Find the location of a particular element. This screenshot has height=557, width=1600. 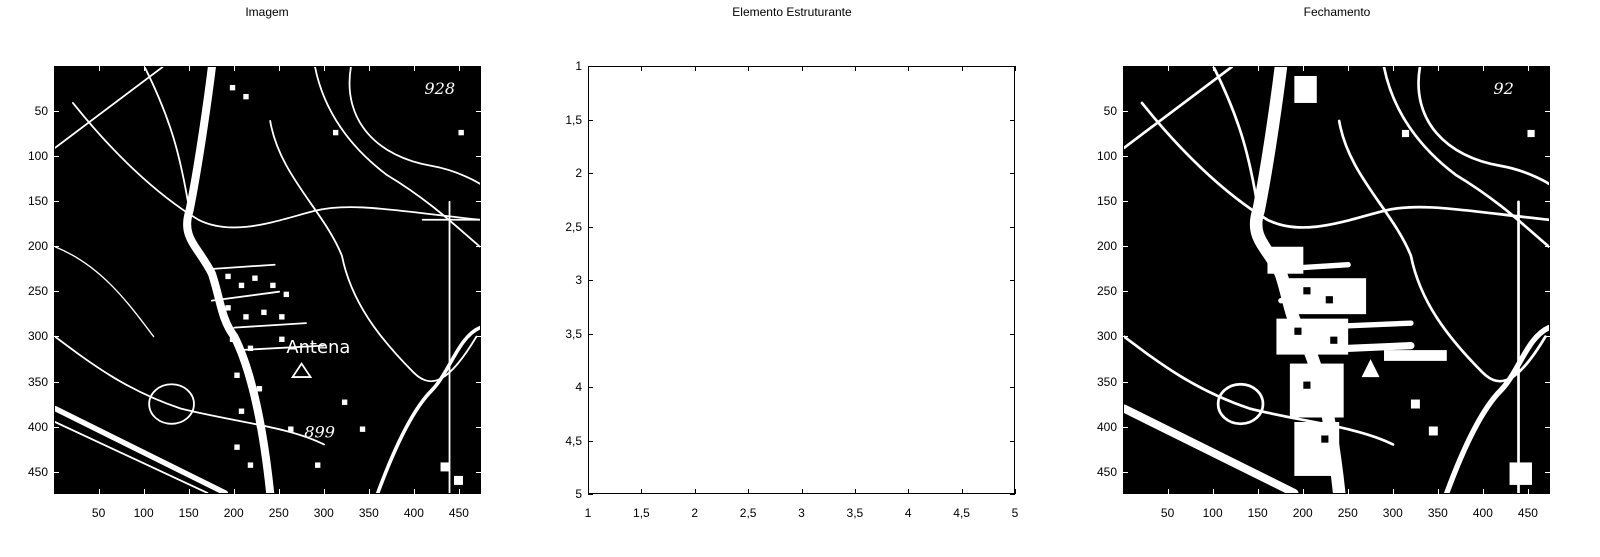

x-tick-label: 3 is located at coordinates (801, 513).